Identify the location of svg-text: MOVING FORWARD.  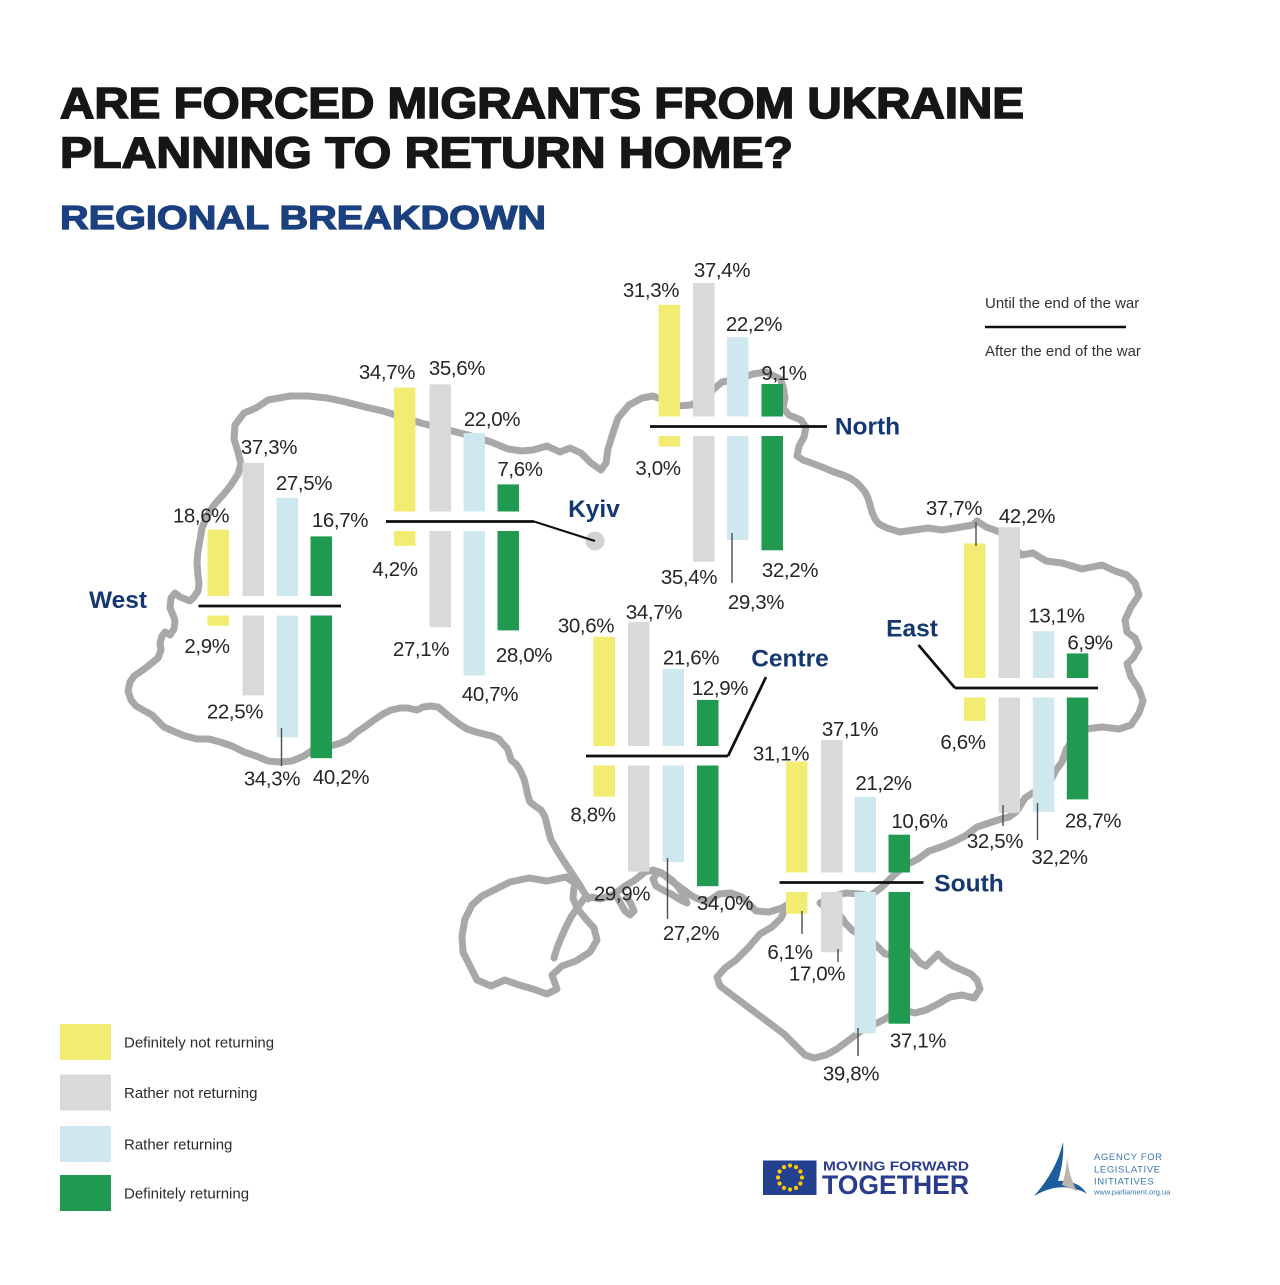
(896, 1166).